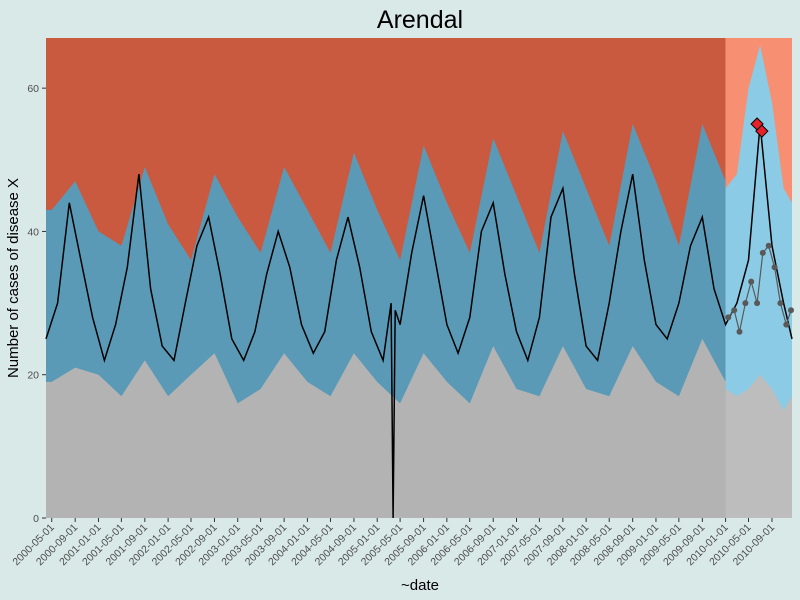 This screenshot has height=600, width=800. What do you see at coordinates (33, 376) in the screenshot?
I see `y-tick-label: 20` at bounding box center [33, 376].